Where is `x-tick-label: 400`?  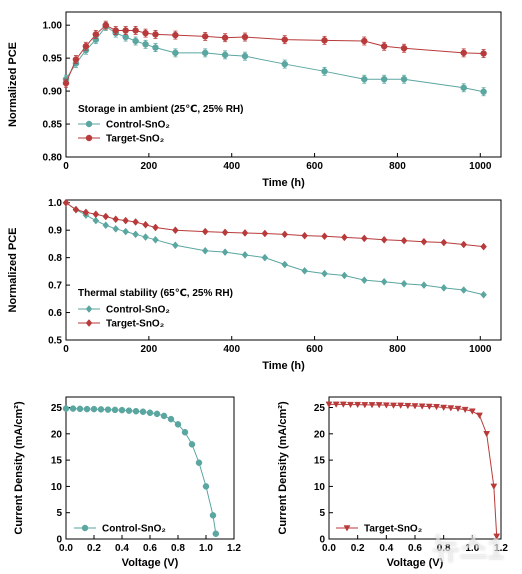 x-tick-label: 400 is located at coordinates (231, 166).